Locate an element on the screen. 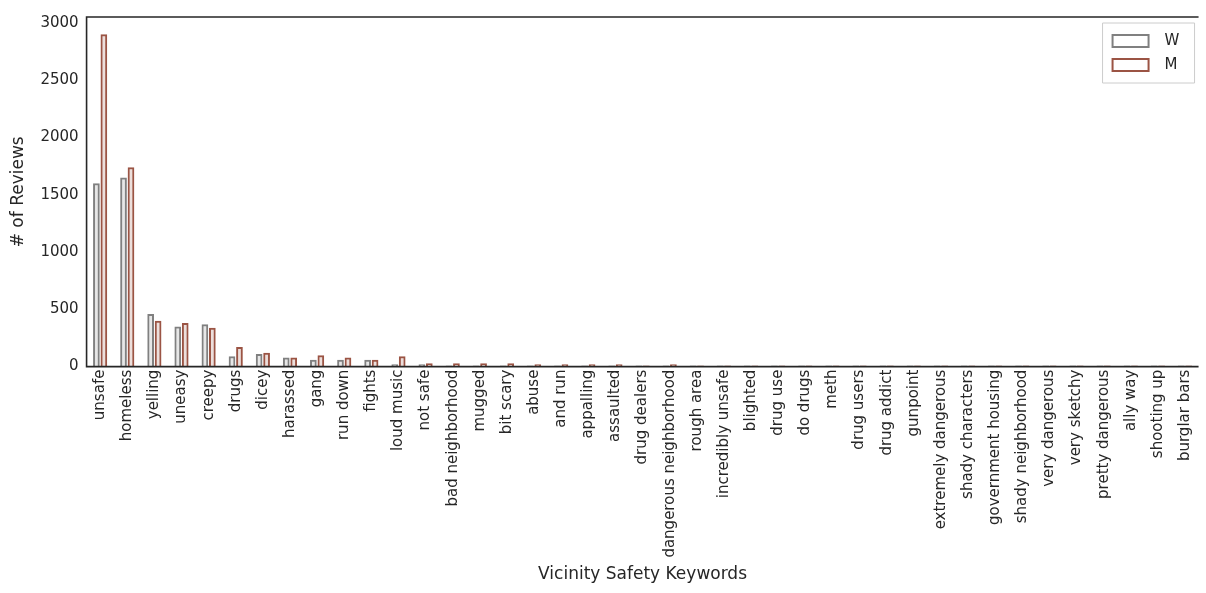 This screenshot has width=1206, height=593. x-tick-label: very sketchy is located at coordinates (1075, 417).